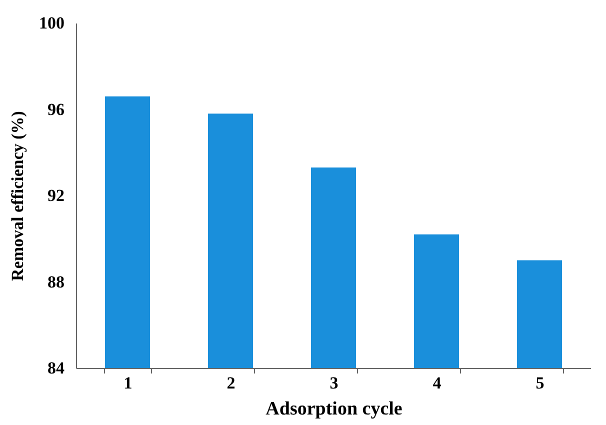  Describe the element at coordinates (334, 383) in the screenshot. I see `x-tick-label: 3` at that location.